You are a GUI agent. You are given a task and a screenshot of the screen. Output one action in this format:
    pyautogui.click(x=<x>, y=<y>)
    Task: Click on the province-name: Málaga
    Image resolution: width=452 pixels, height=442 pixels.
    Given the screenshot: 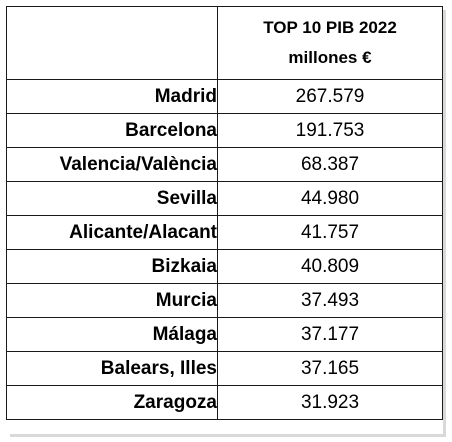 What is the action you would take?
    pyautogui.click(x=112, y=334)
    